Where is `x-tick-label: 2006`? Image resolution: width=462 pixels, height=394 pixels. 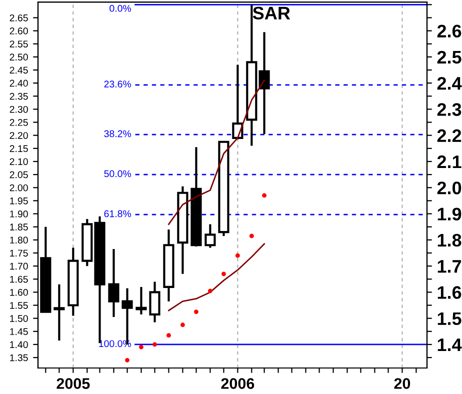
x-tick-label: 2006 is located at coordinates (237, 383).